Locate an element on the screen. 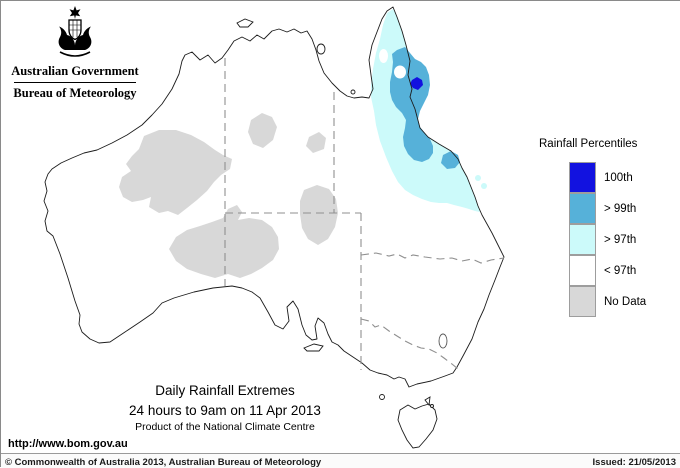 This screenshot has width=680, height=468. footer-divider is located at coordinates (340, 453).